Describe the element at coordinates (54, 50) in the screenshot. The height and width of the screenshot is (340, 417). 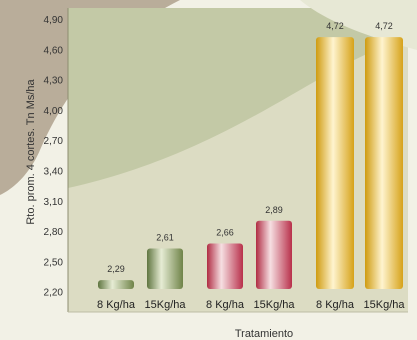
I see `y-tick-label: 4,60` at that location.